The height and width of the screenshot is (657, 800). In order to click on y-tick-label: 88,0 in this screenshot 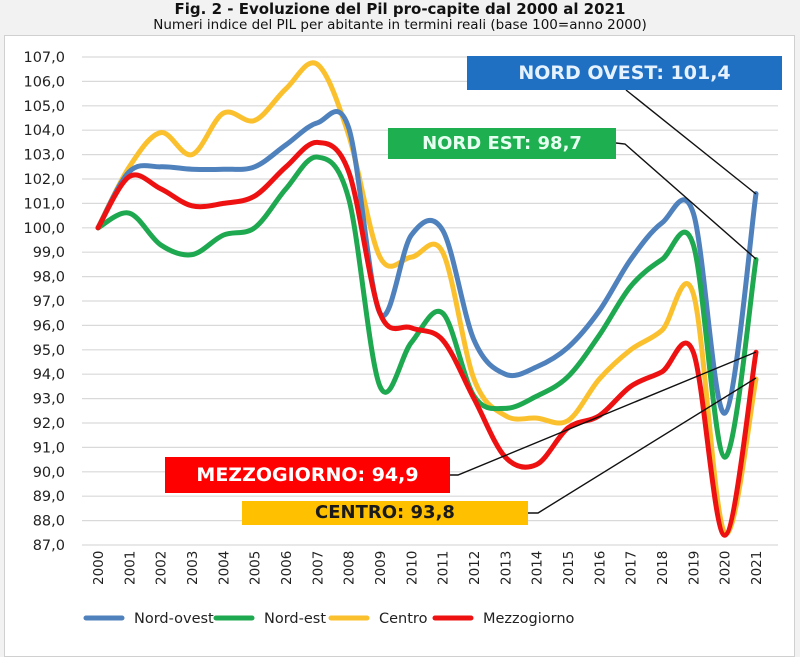, I will do `click(49, 522)`.